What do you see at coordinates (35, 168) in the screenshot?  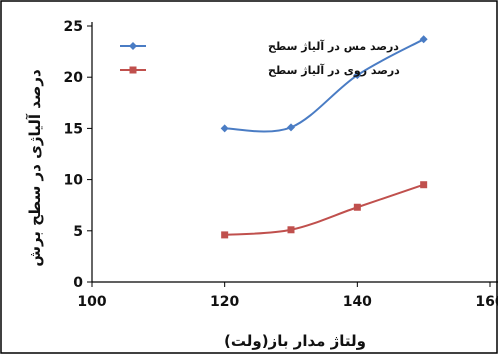 I see `y-axis-title: درصد آلیاژی در سطح برش` at bounding box center [35, 168].